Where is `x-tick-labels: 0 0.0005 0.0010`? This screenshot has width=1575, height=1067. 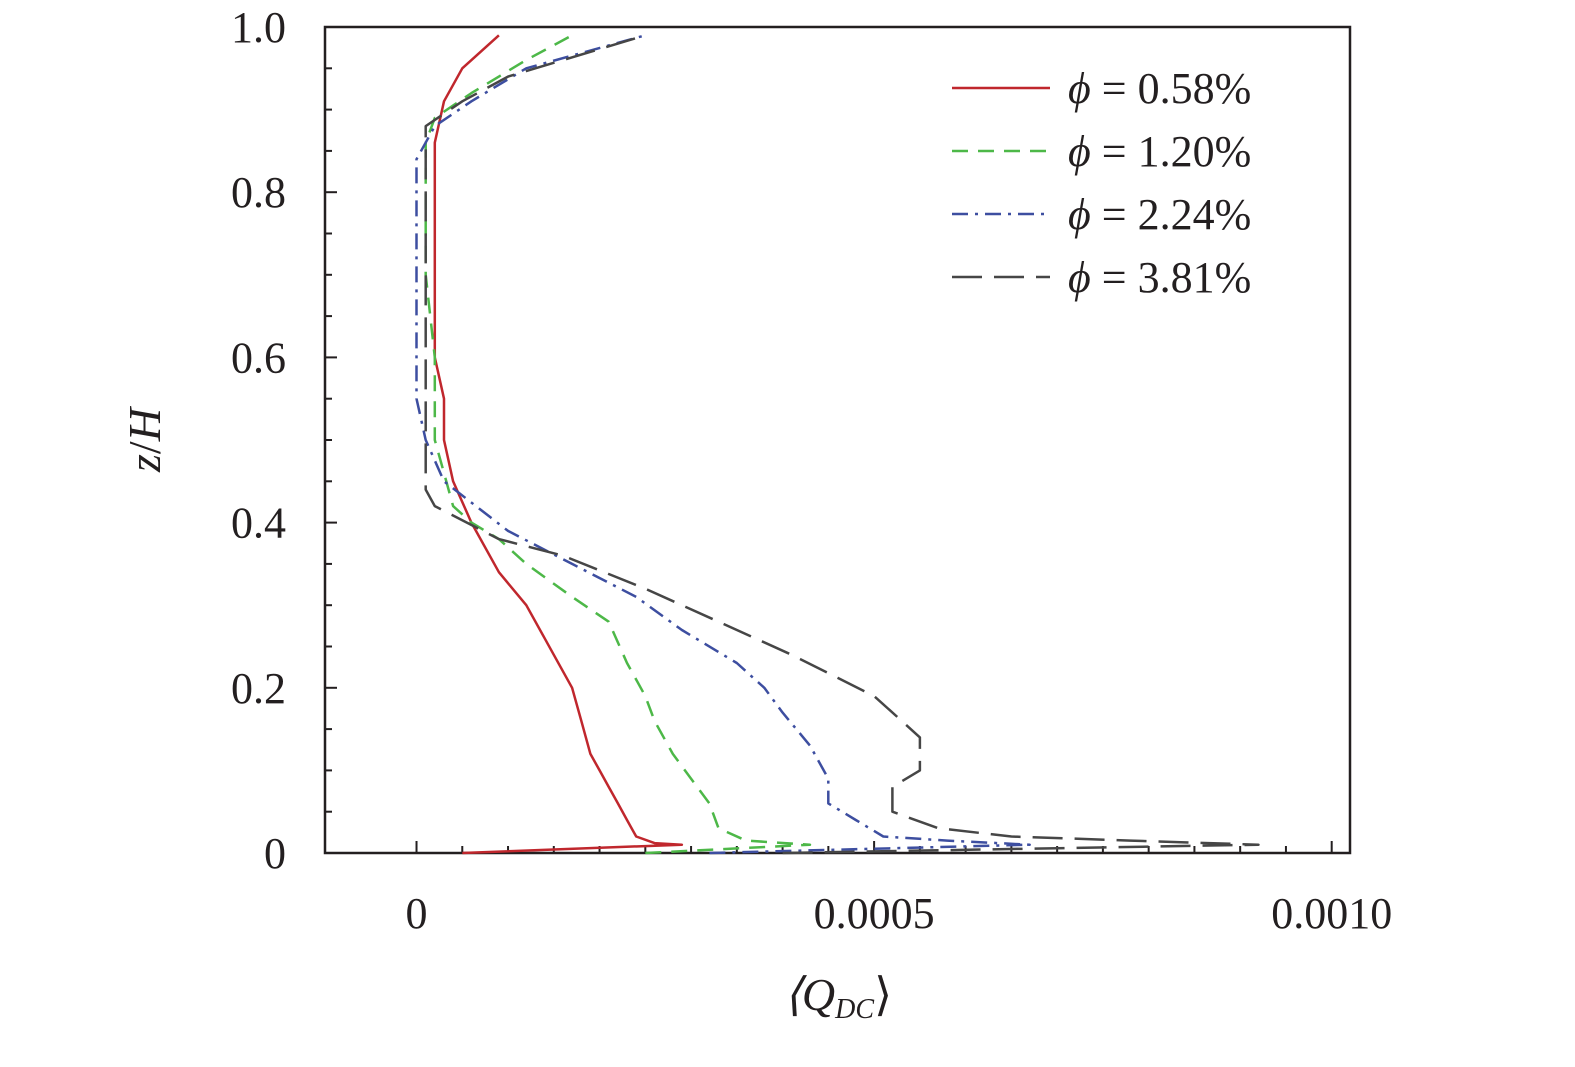 x-tick-labels: 0 0.0005 0.0010 is located at coordinates (899, 913).